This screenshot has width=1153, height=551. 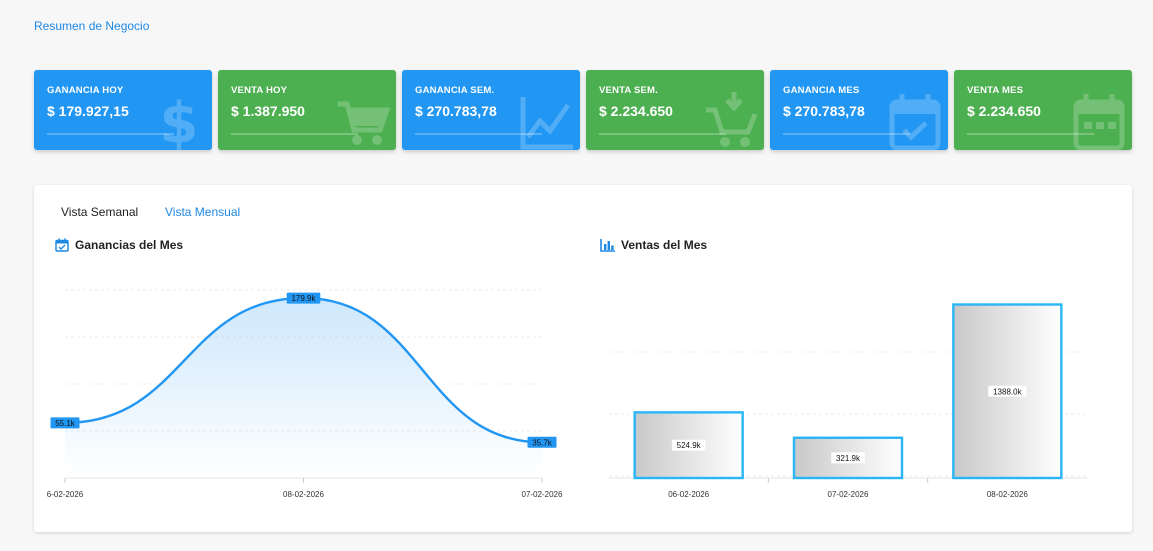 What do you see at coordinates (607, 245) in the screenshot?
I see `bar-chart-icon` at bounding box center [607, 245].